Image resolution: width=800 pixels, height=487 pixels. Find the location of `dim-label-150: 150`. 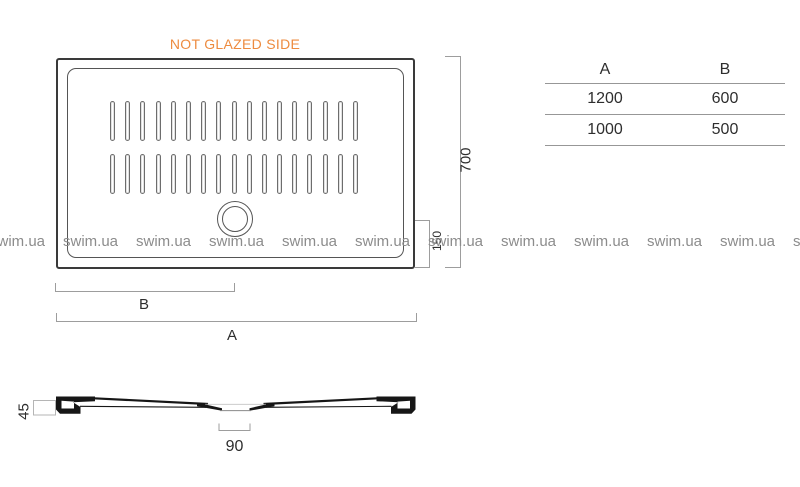

dim-label-150: 150 is located at coordinates (437, 241).